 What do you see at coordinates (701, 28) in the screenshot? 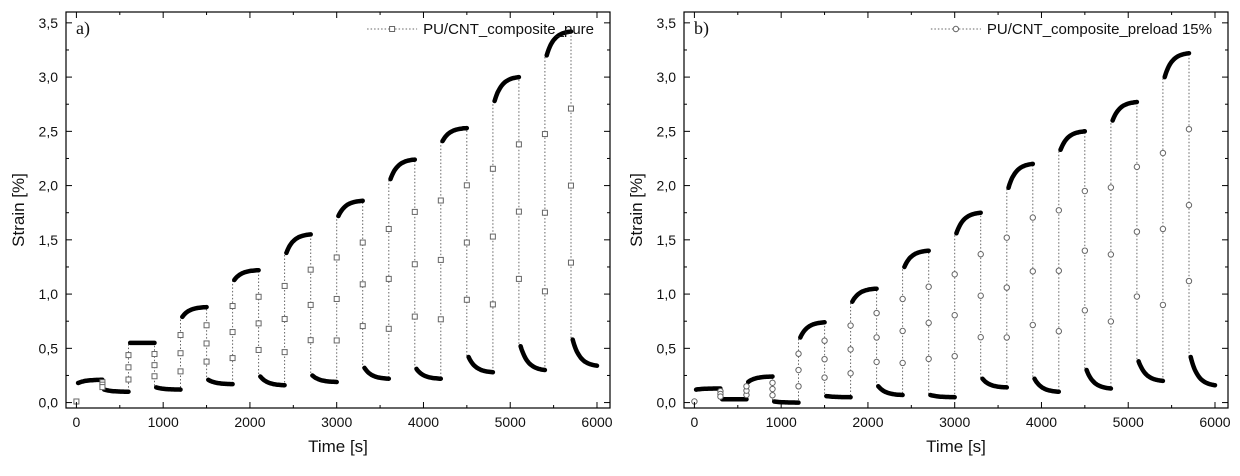
I see `panel-label: b)` at bounding box center [701, 28].